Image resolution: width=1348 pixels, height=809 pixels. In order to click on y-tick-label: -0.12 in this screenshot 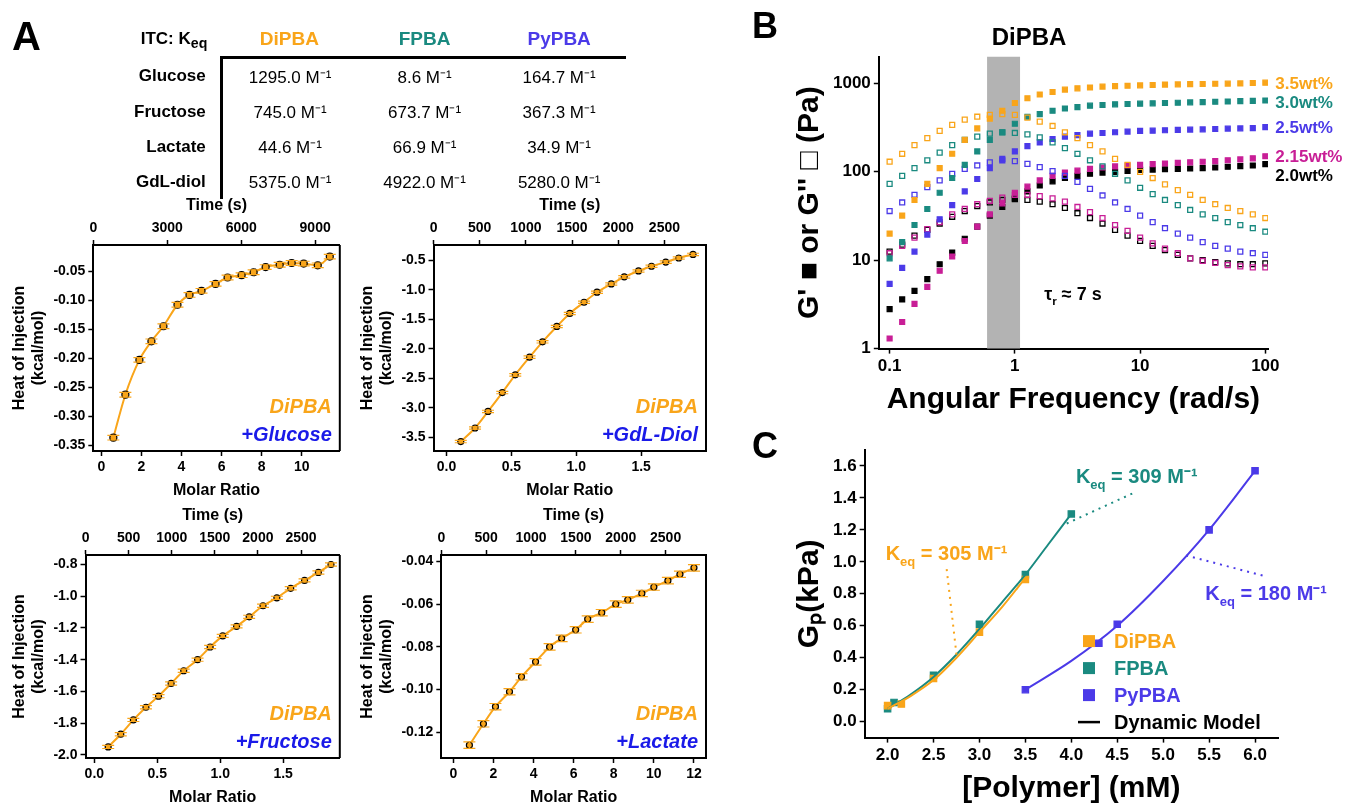, I will do `click(417, 731)`.